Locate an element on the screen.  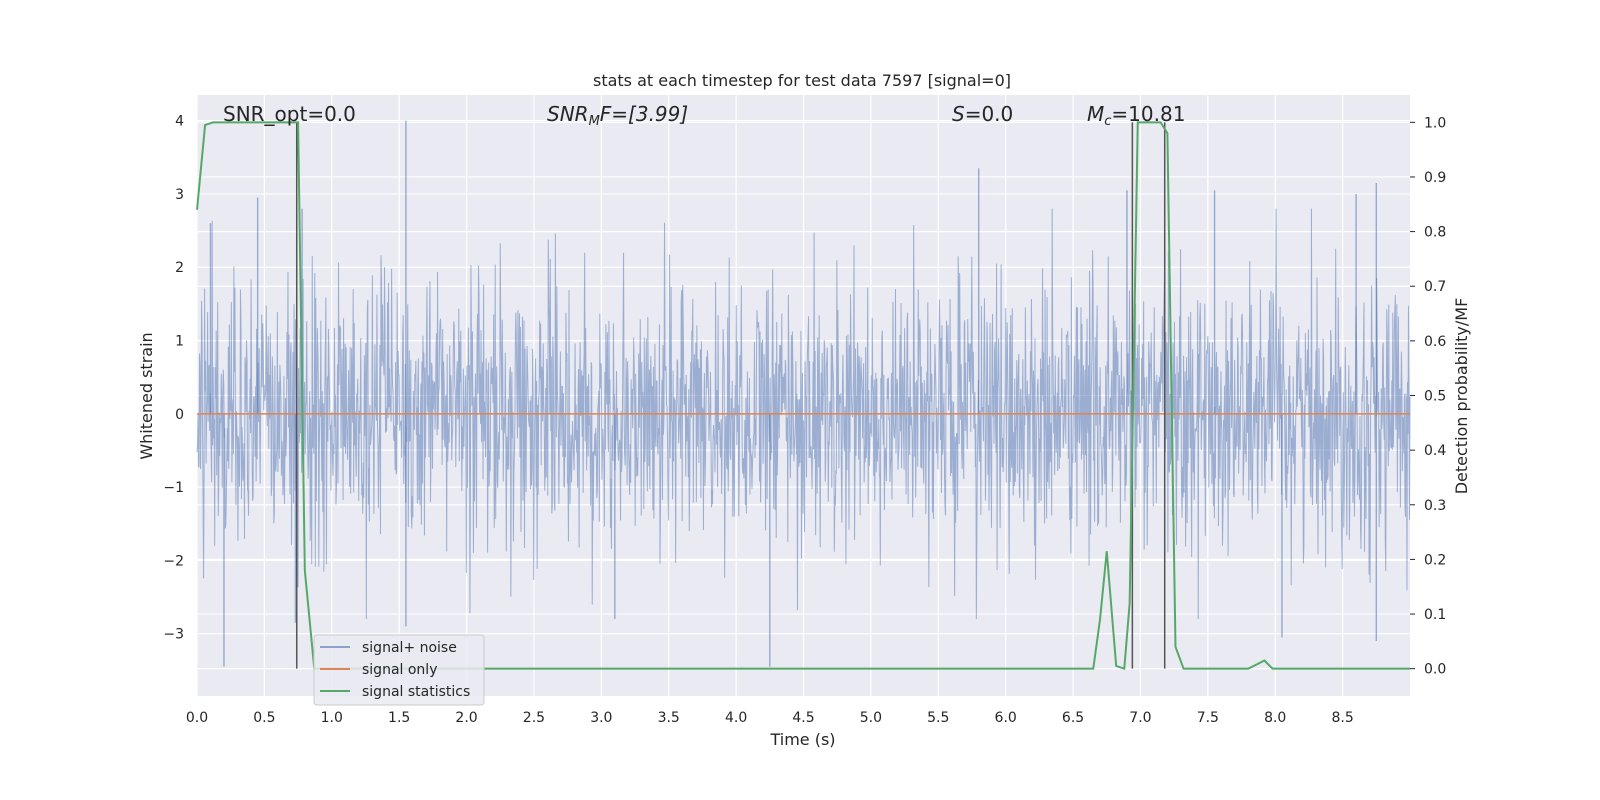
annotation-mc: Mc=10.81 is located at coordinates (1136, 115).